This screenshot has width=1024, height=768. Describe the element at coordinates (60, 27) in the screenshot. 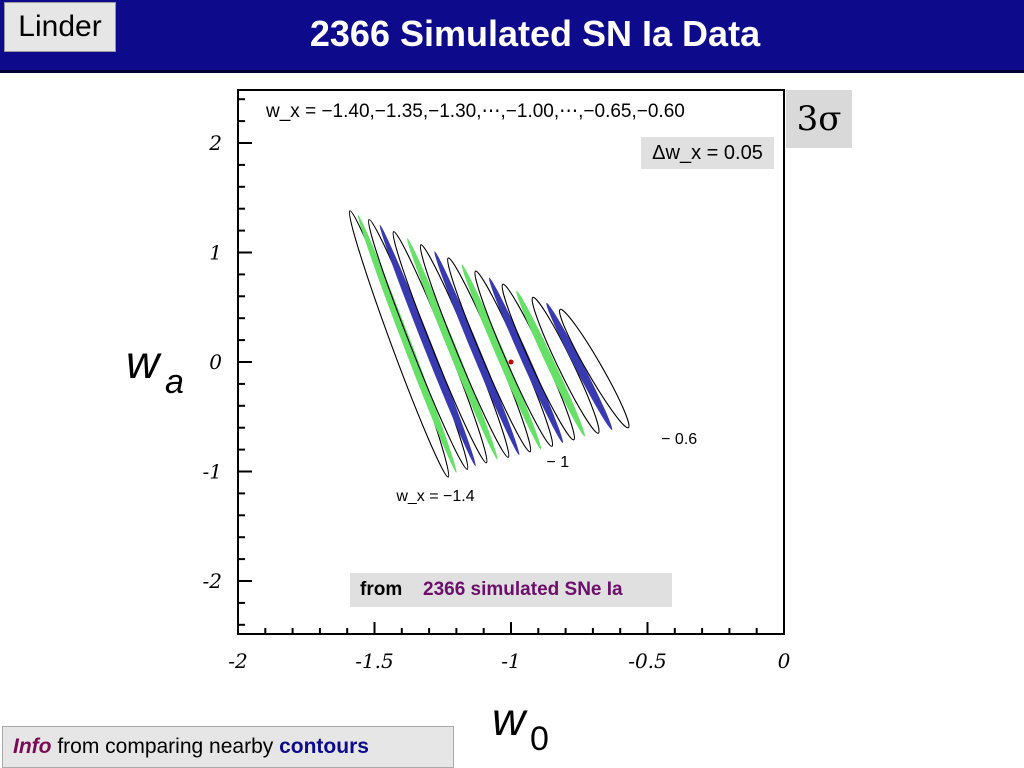

I see `author-label: Linder` at that location.